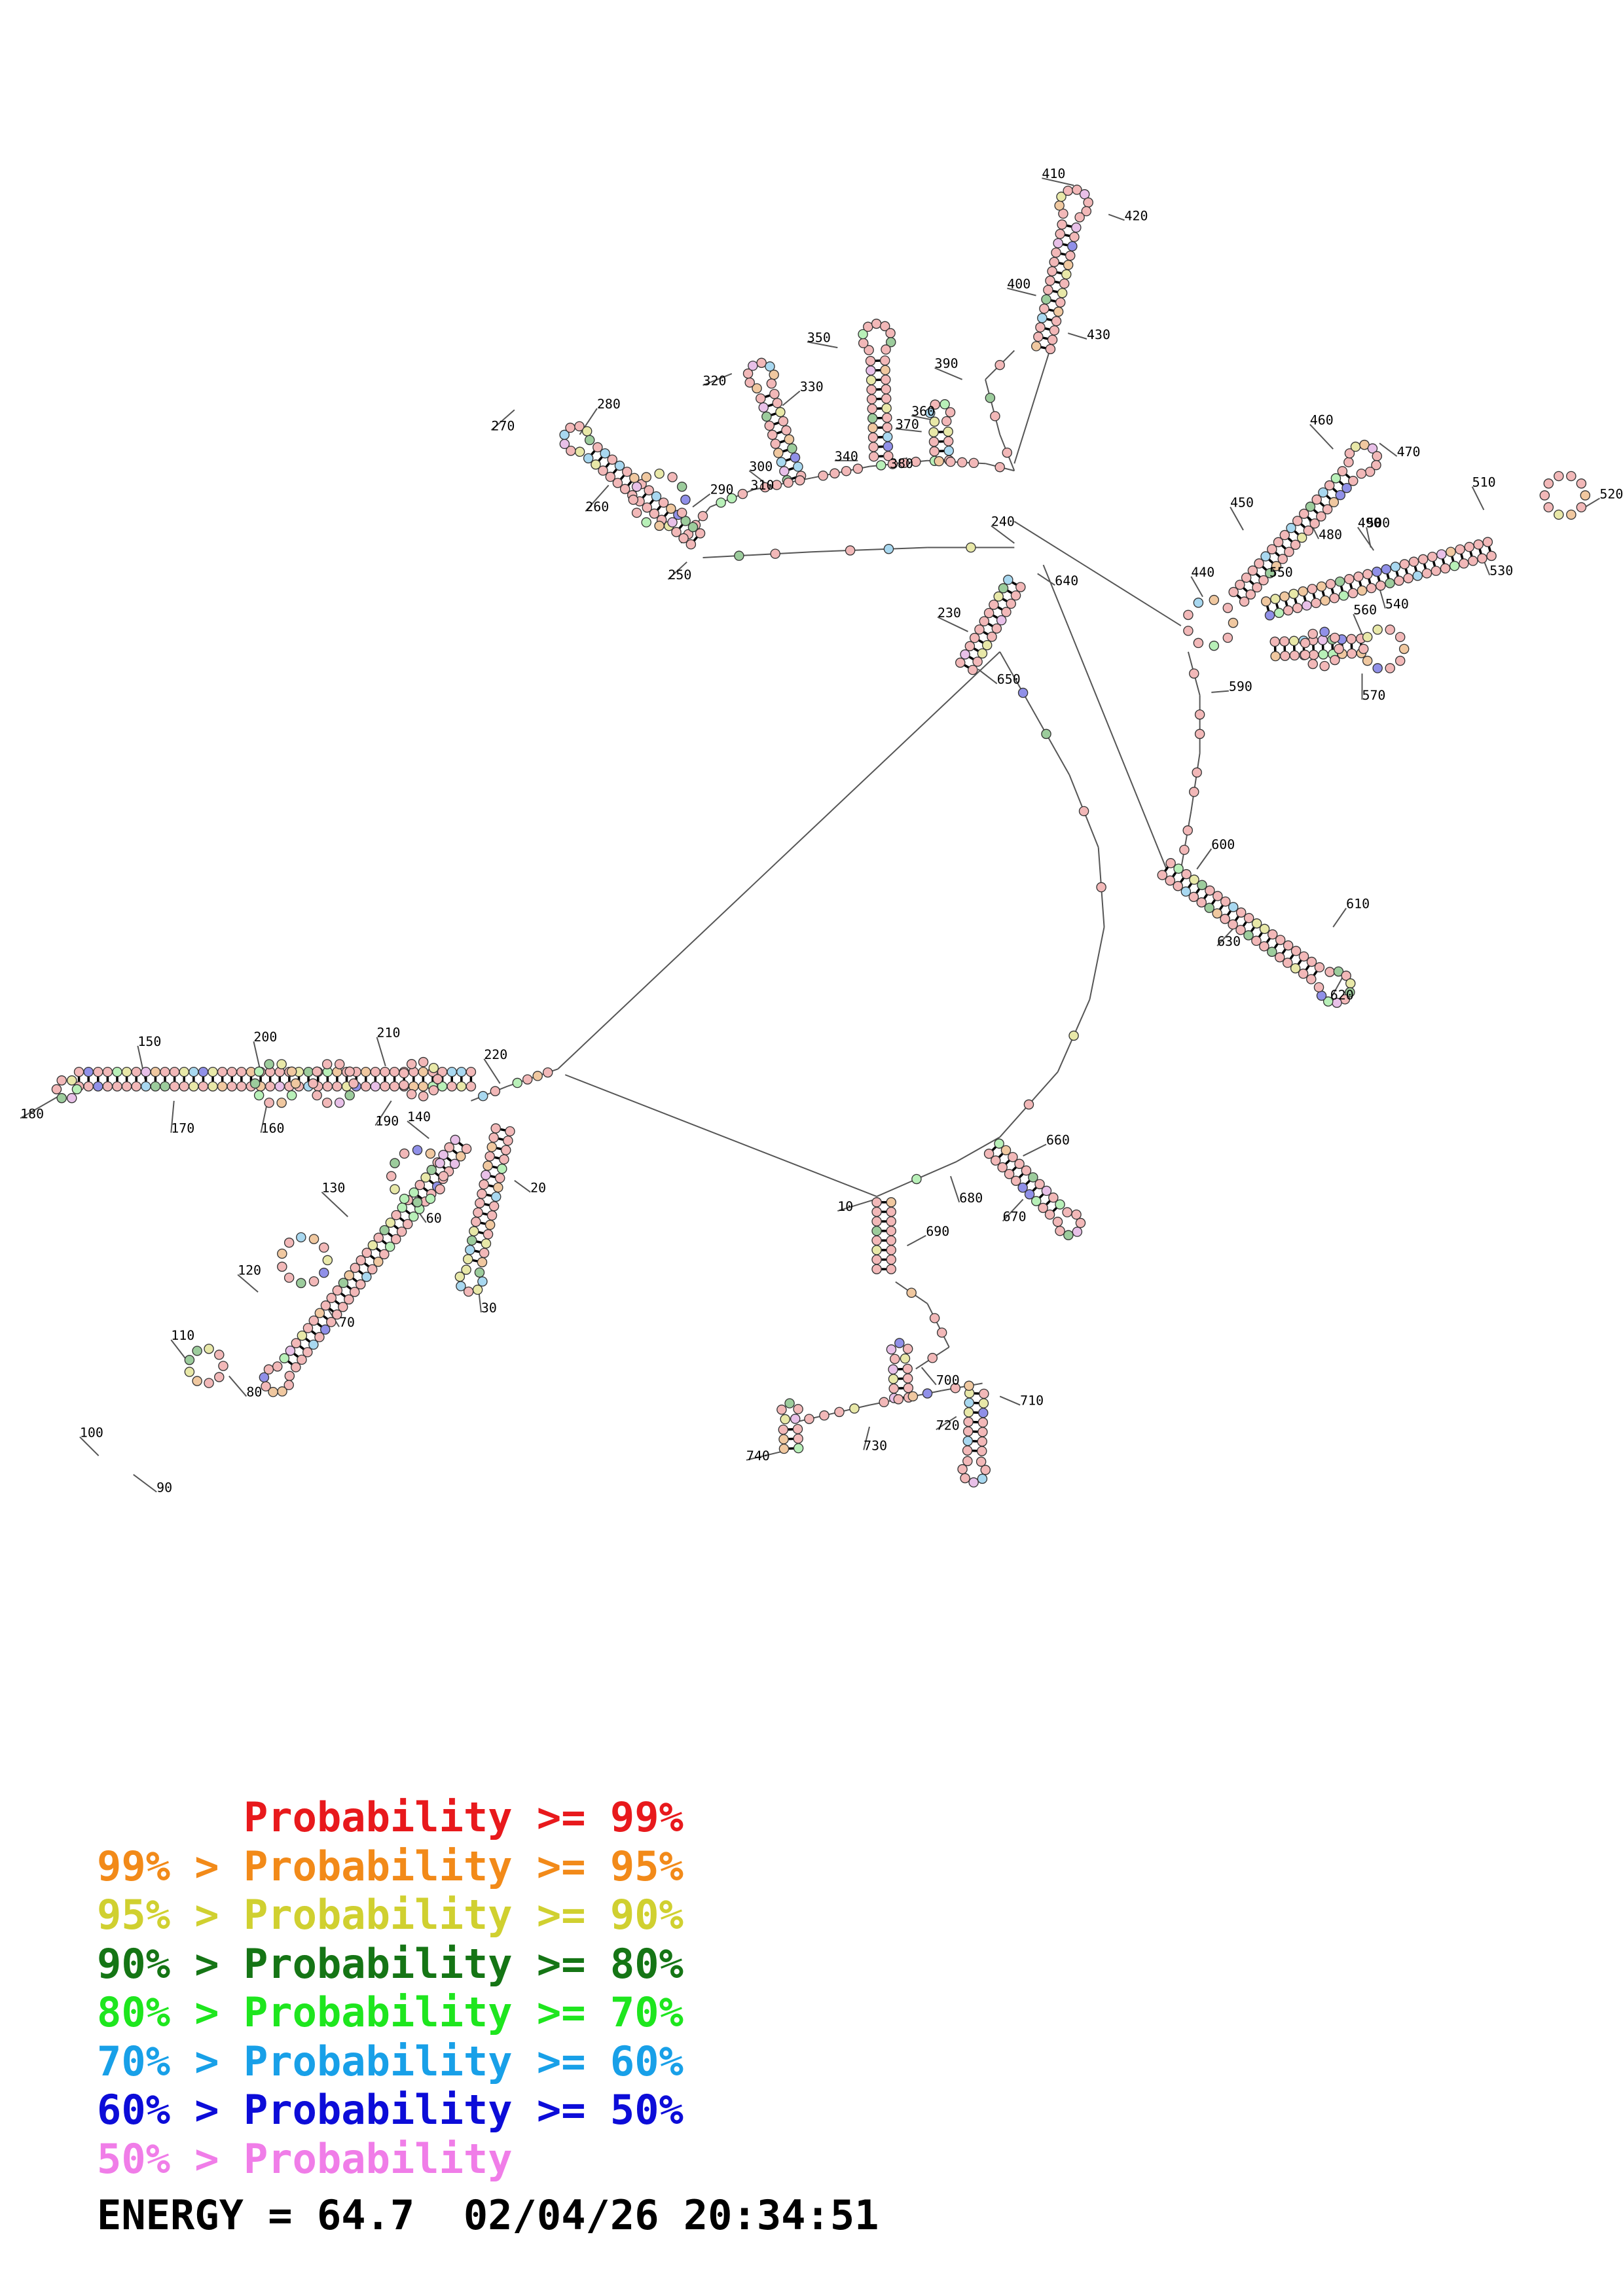 The image size is (1623, 2296). What do you see at coordinates (390, 2012) in the screenshot?
I see `legend-entry-4: 80% > Probability >= 70%` at bounding box center [390, 2012].